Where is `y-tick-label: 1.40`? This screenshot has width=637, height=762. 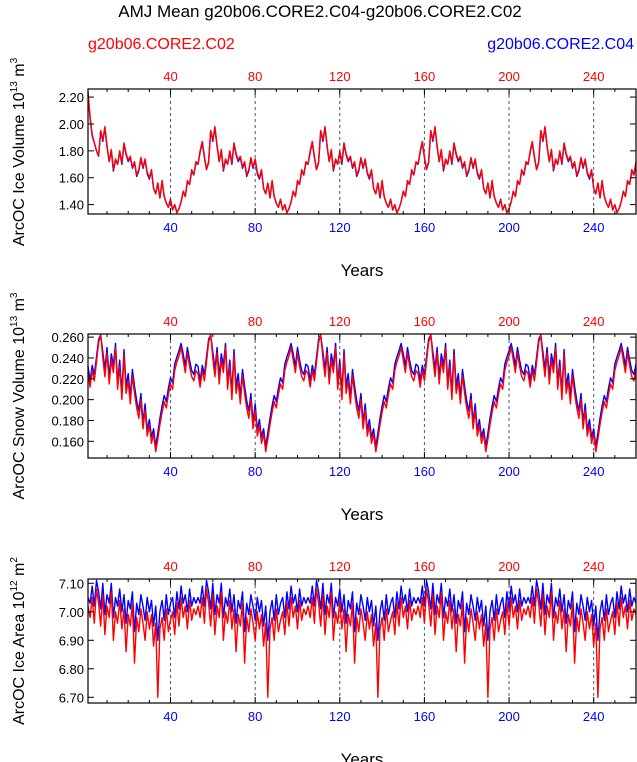
y-tick-label: 1.40 is located at coordinates (71, 205).